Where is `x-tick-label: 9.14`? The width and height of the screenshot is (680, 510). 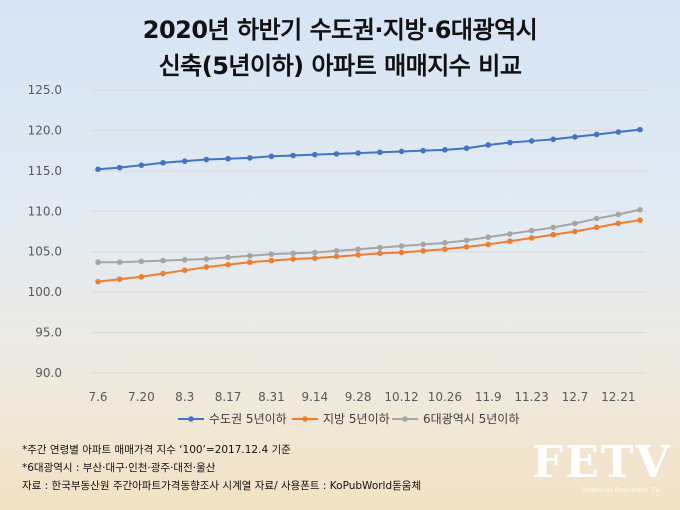 x-tick-label: 9.14 is located at coordinates (314, 397).